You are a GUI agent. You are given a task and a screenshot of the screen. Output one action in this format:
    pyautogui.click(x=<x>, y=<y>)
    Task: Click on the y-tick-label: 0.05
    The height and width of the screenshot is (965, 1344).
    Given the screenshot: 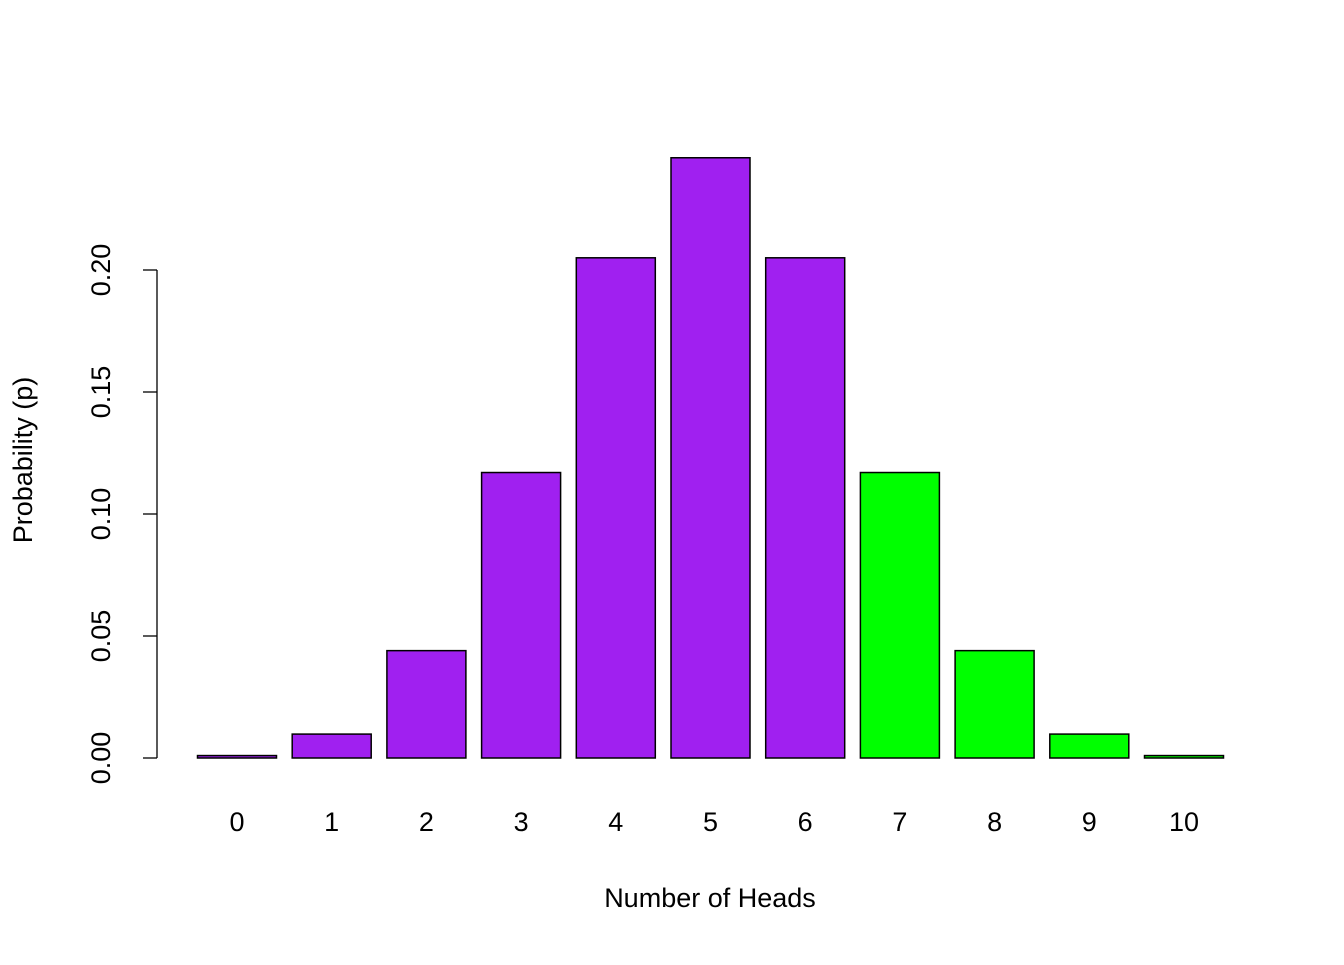 What is the action you would take?
    pyautogui.click(x=101, y=636)
    